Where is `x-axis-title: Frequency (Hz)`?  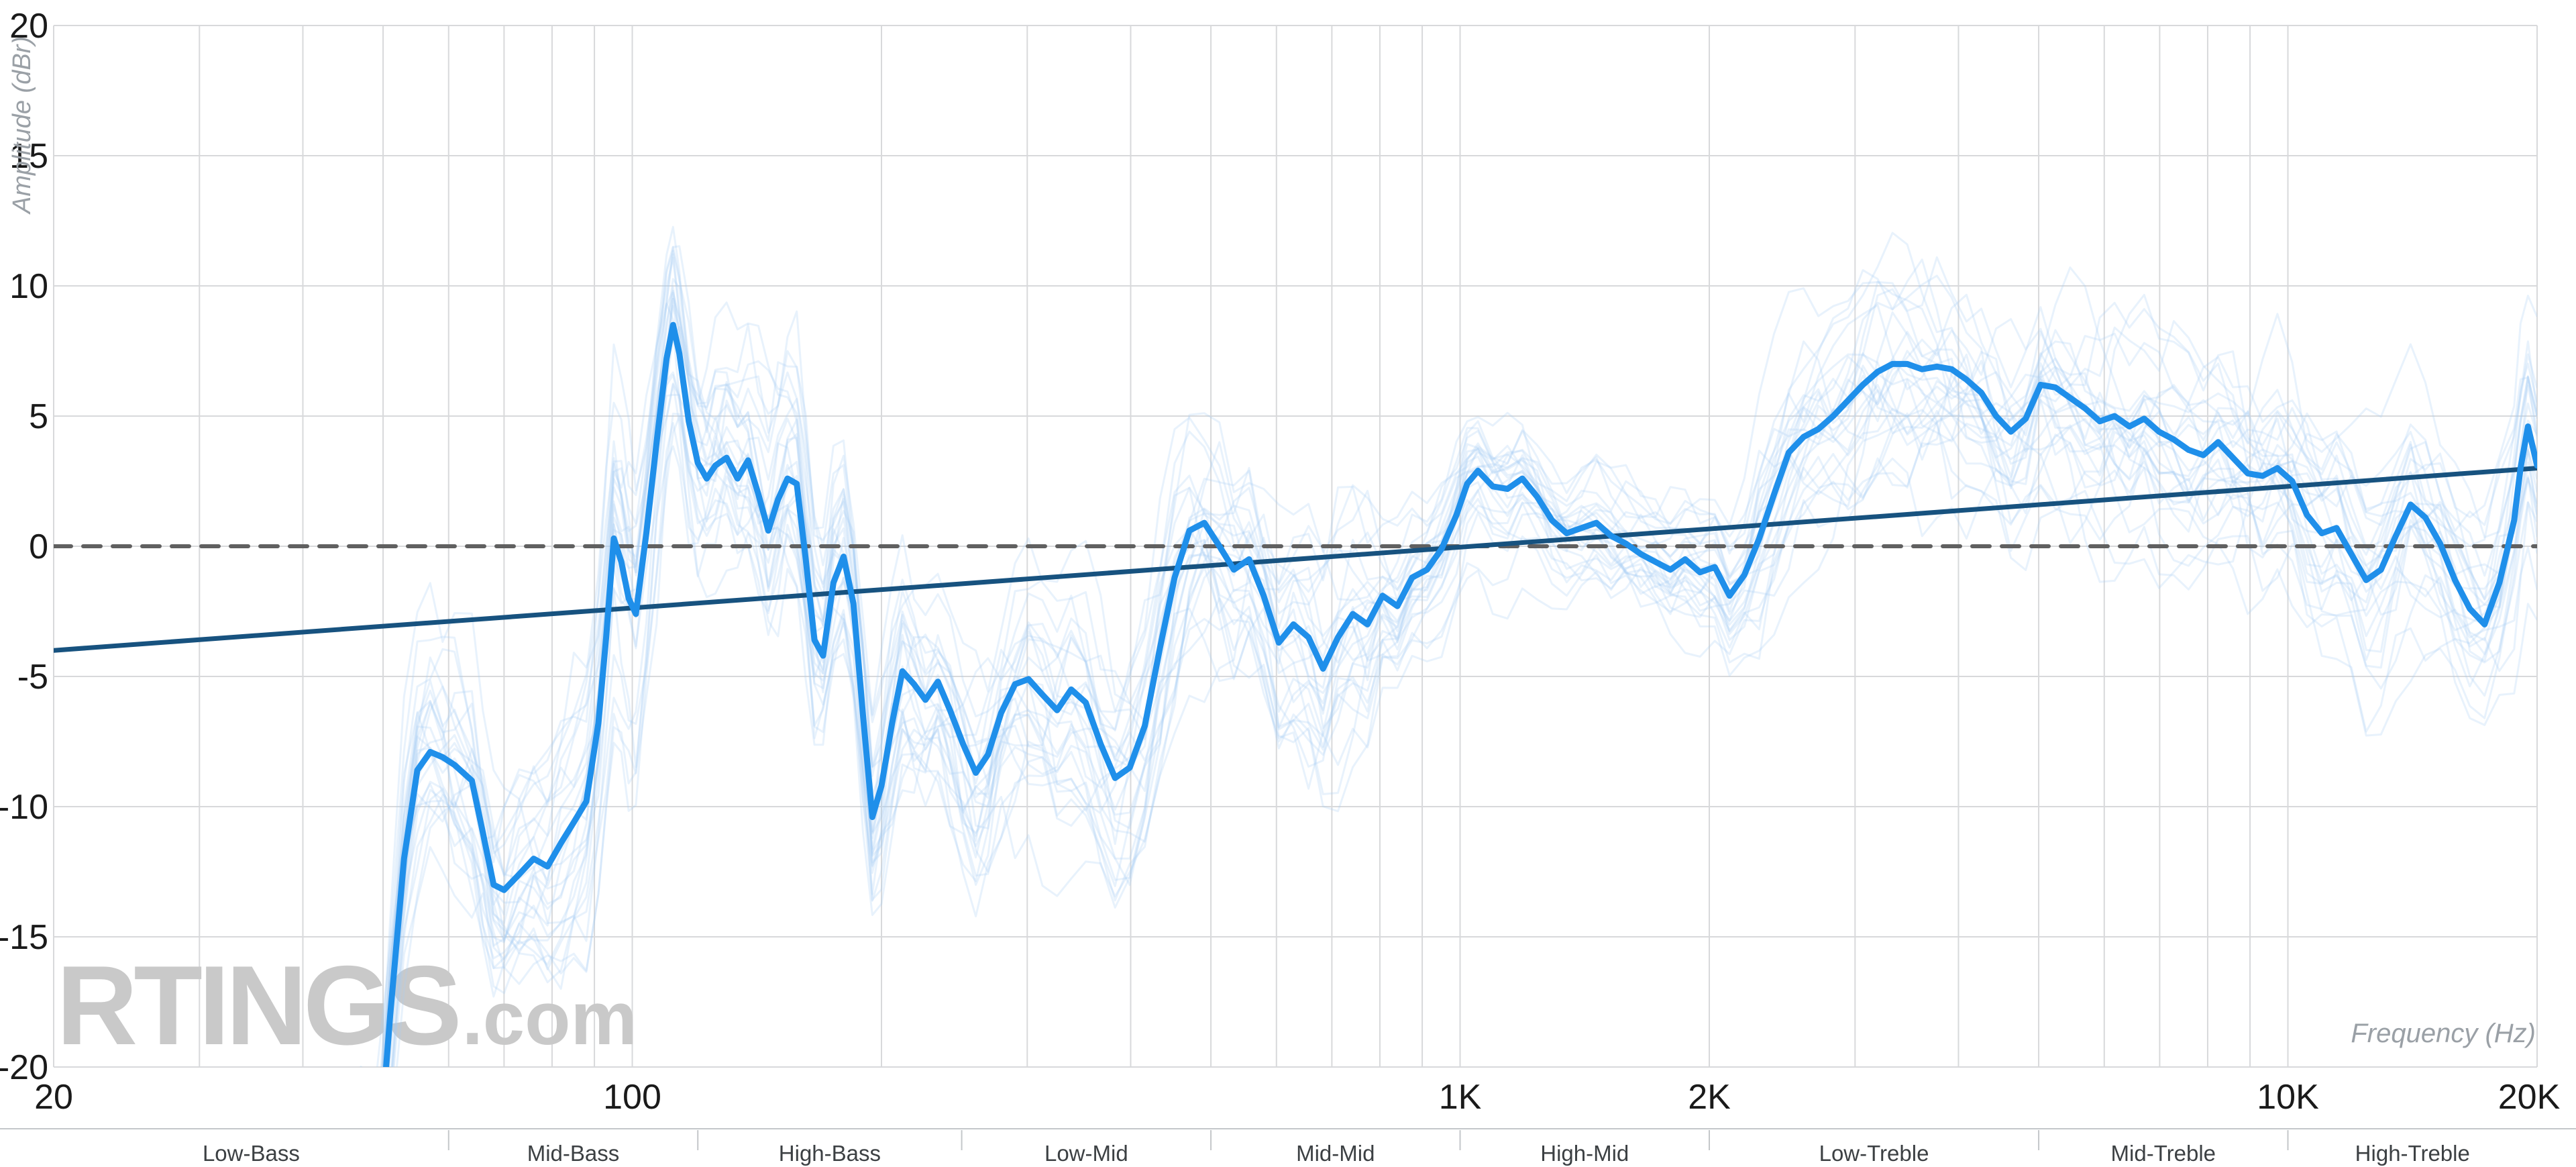 x-axis-title: Frequency (Hz) is located at coordinates (2443, 1033).